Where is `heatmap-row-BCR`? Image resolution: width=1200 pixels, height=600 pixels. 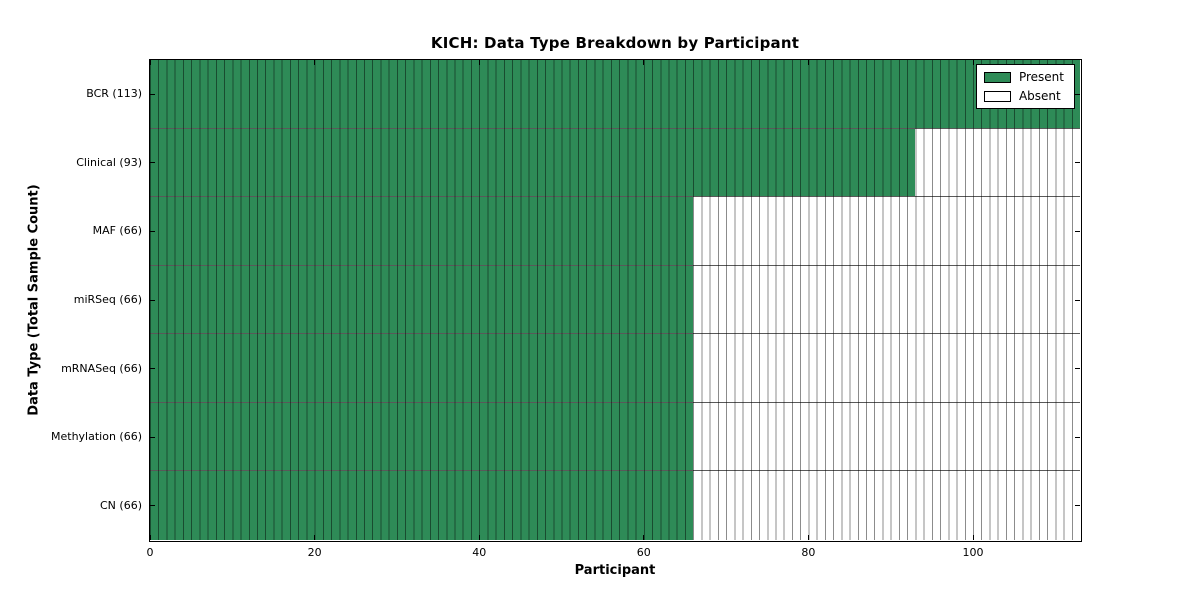
heatmap-row-BCR is located at coordinates (615, 94).